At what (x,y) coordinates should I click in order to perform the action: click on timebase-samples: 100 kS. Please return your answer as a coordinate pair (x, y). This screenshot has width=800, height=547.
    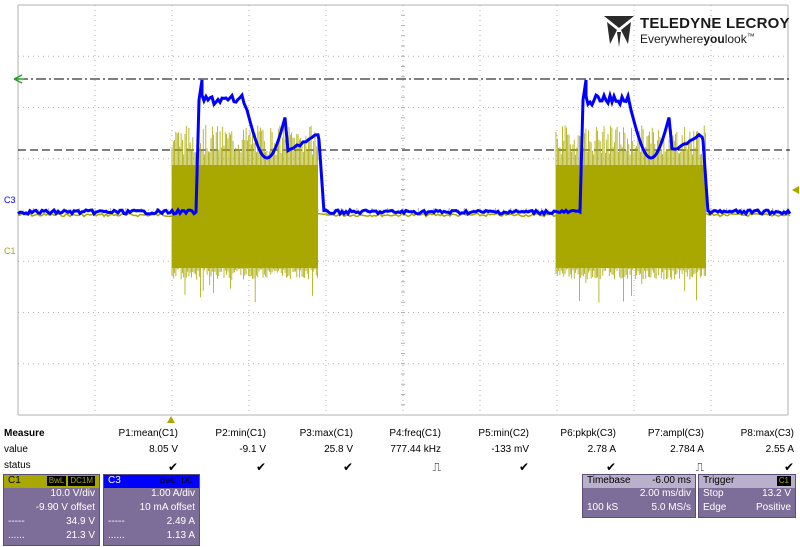
    Looking at the image, I should click on (603, 507).